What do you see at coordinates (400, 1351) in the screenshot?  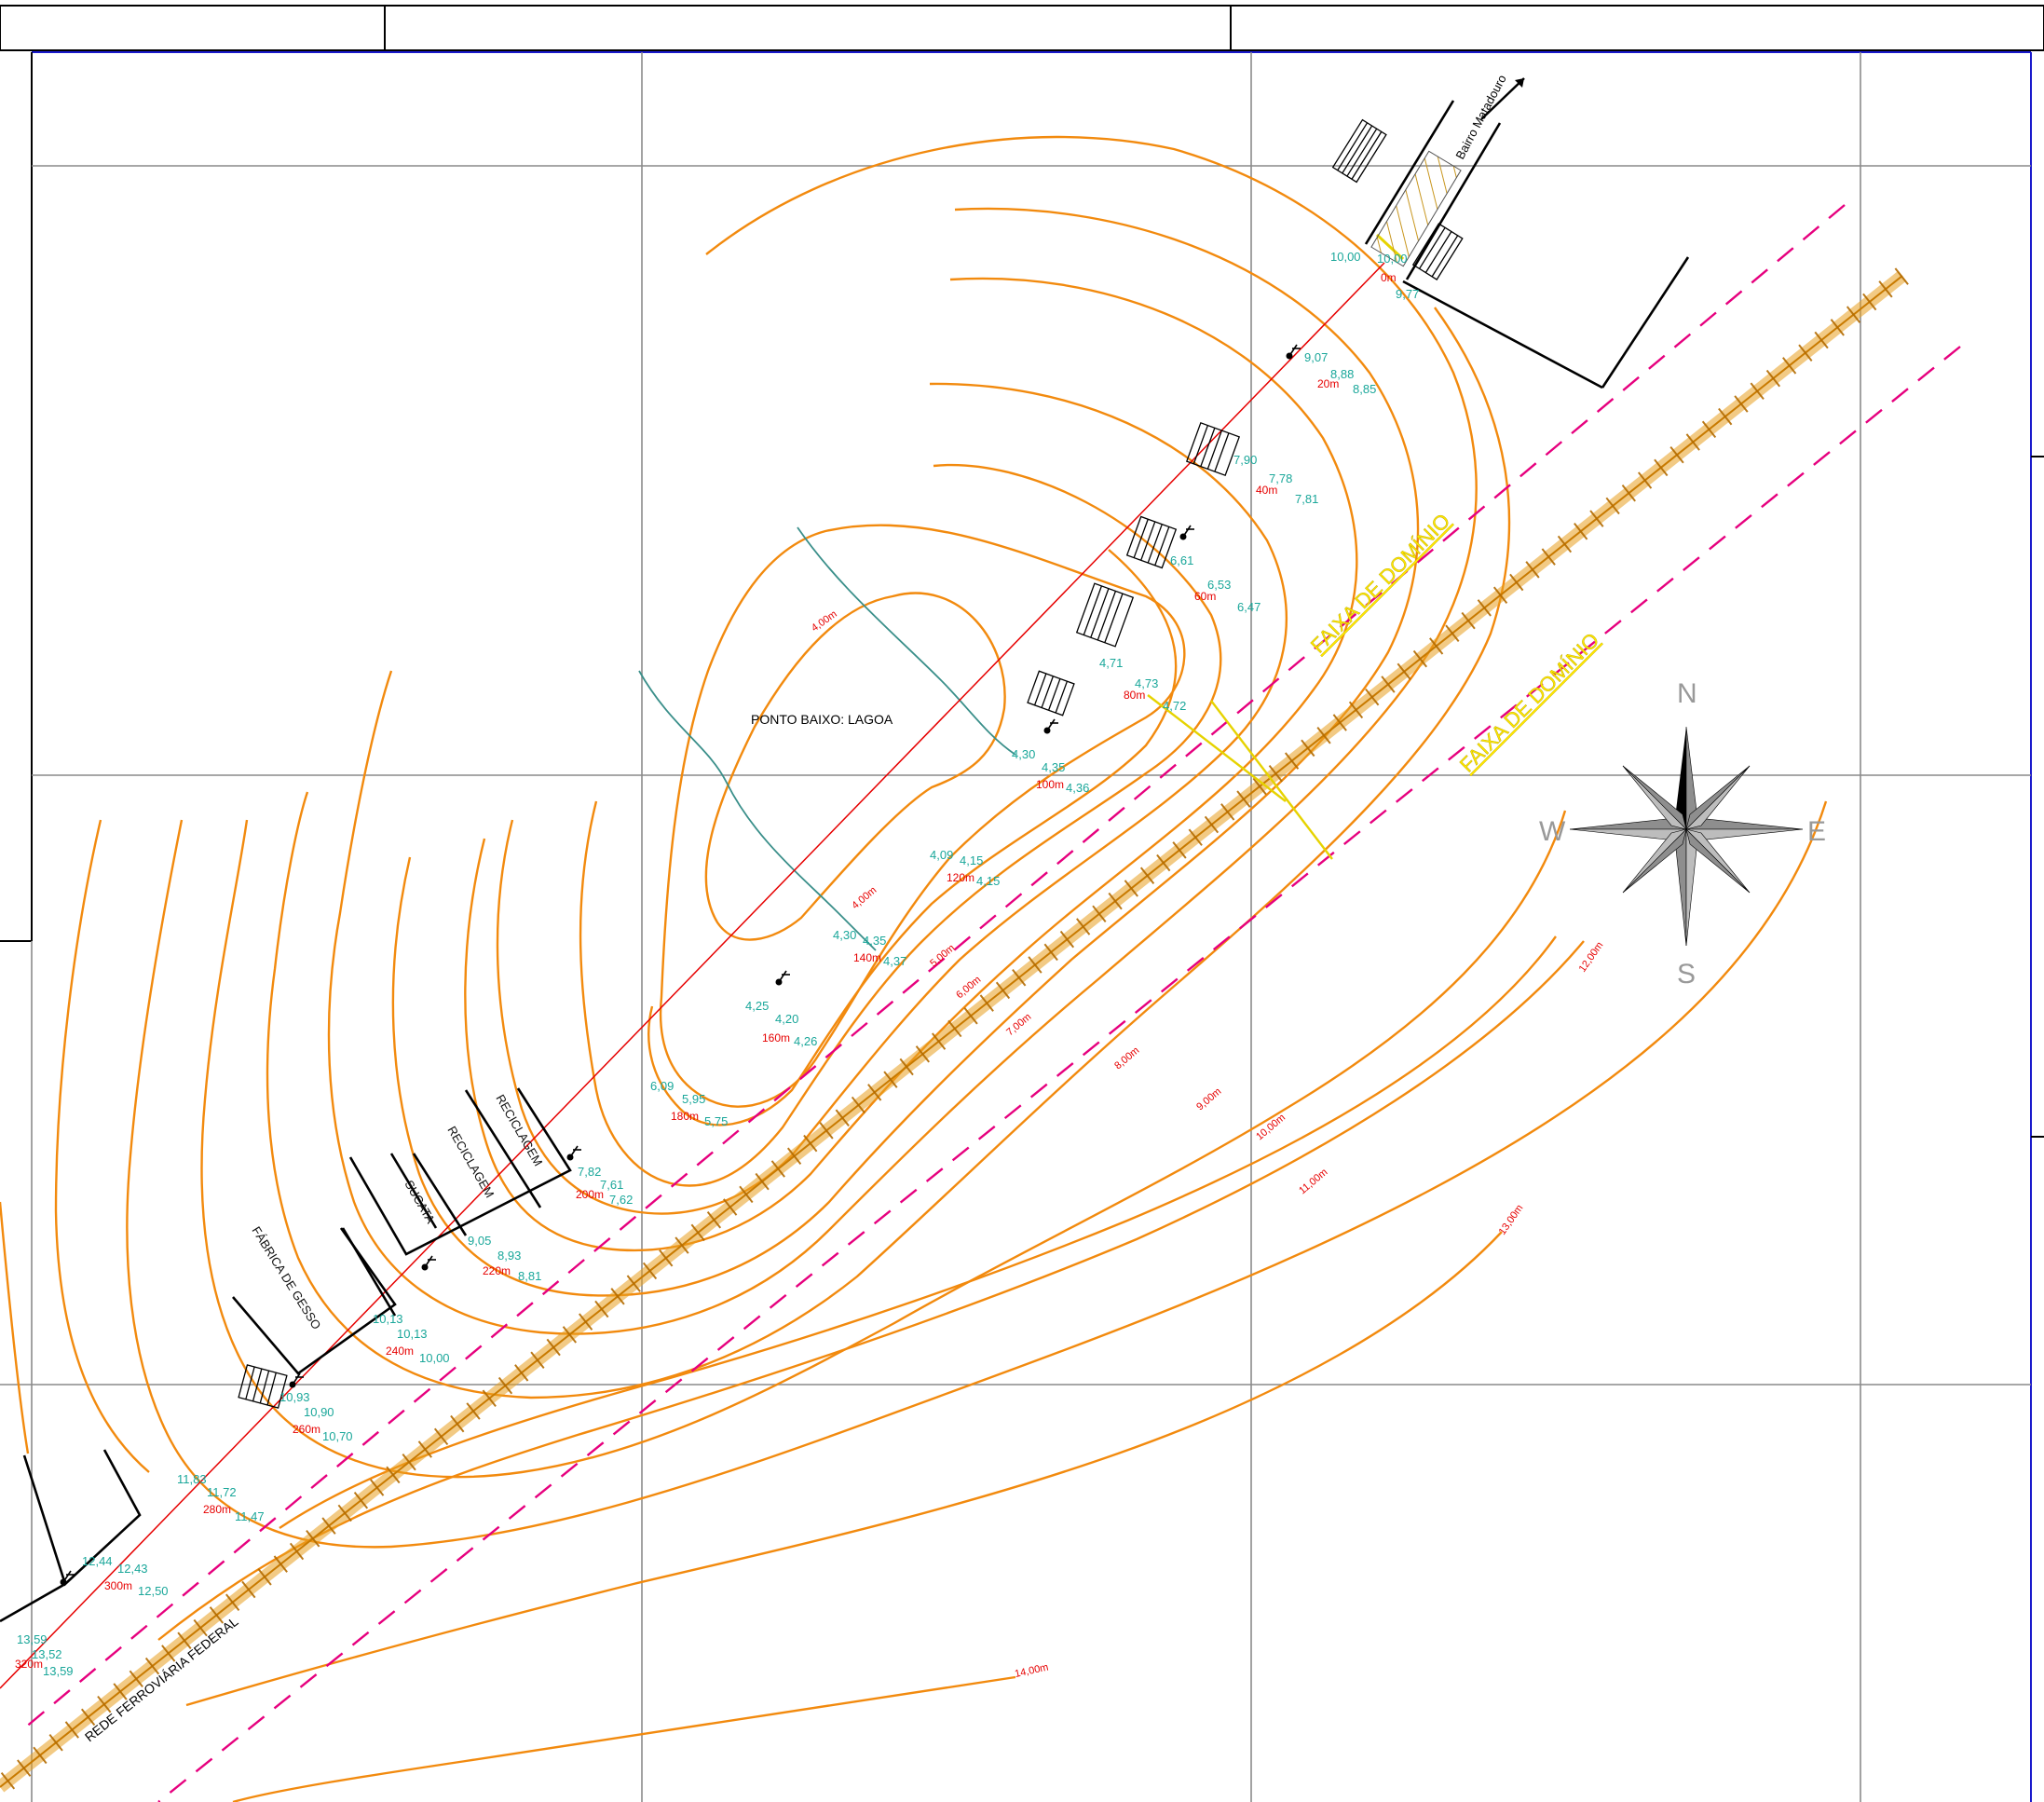 I see `station-label: 240m` at bounding box center [400, 1351].